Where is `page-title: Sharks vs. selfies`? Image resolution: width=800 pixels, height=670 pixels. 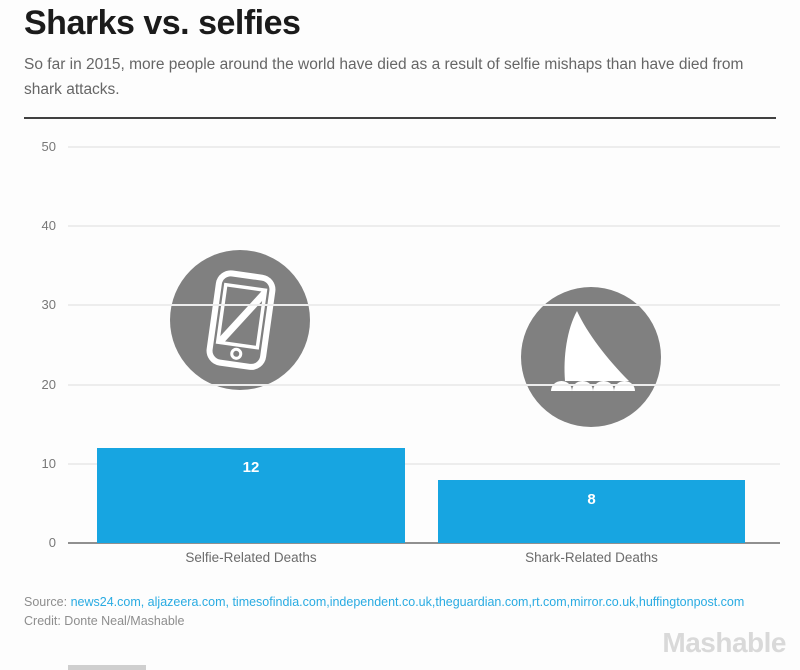
page-title: Sharks vs. selfies is located at coordinates (162, 23).